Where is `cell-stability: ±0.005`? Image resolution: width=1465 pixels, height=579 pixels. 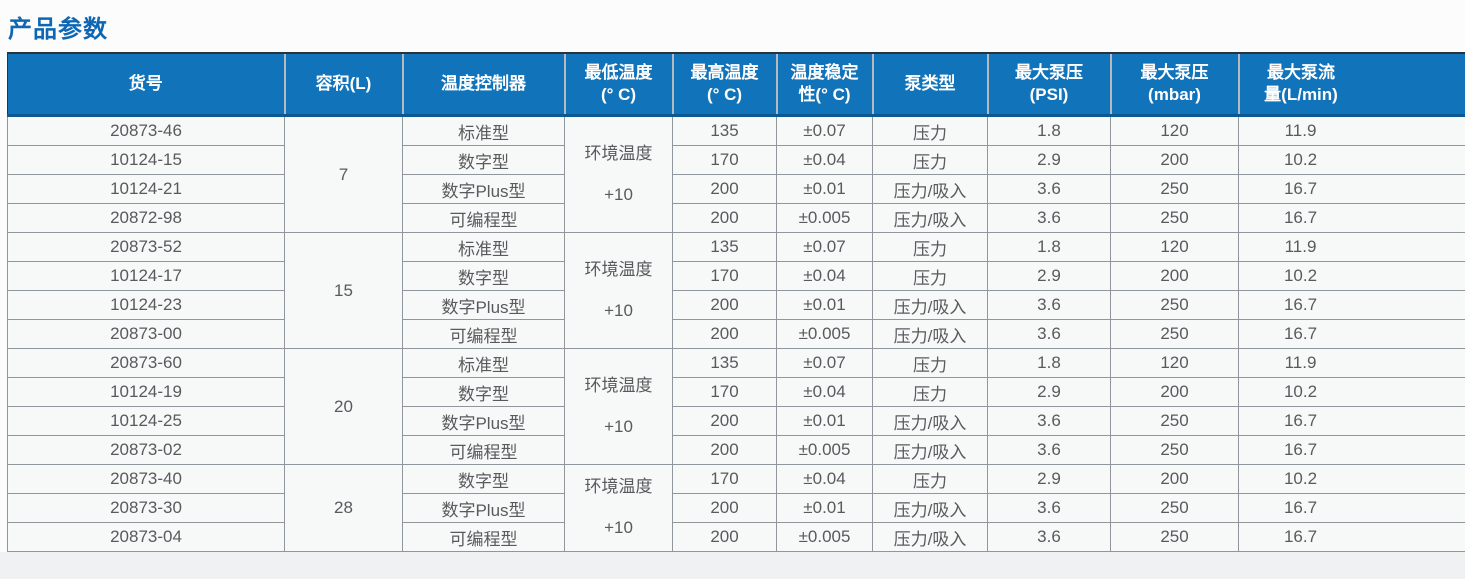
cell-stability: ±0.005 is located at coordinates (824, 450).